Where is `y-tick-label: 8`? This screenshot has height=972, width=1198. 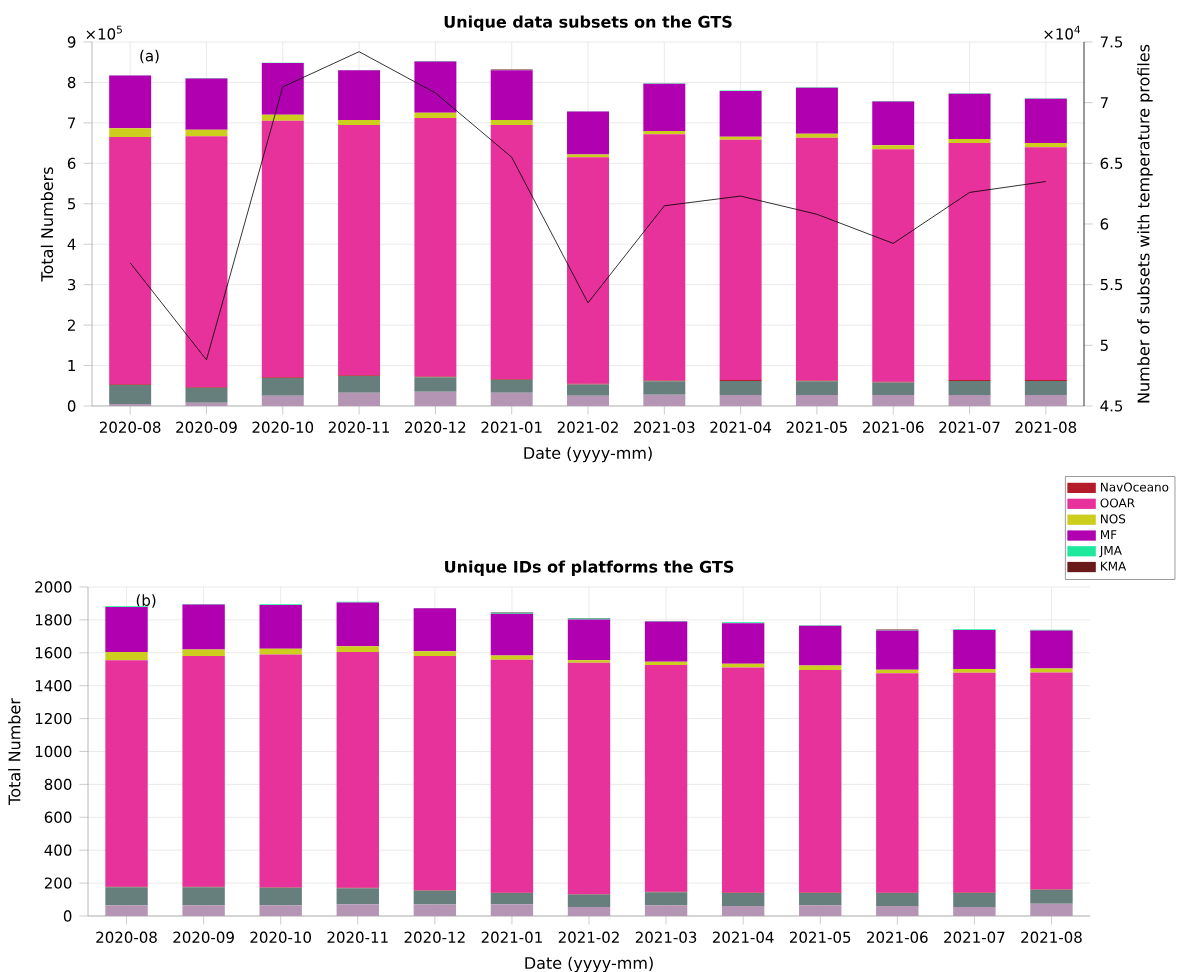 y-tick-label: 8 is located at coordinates (71, 82).